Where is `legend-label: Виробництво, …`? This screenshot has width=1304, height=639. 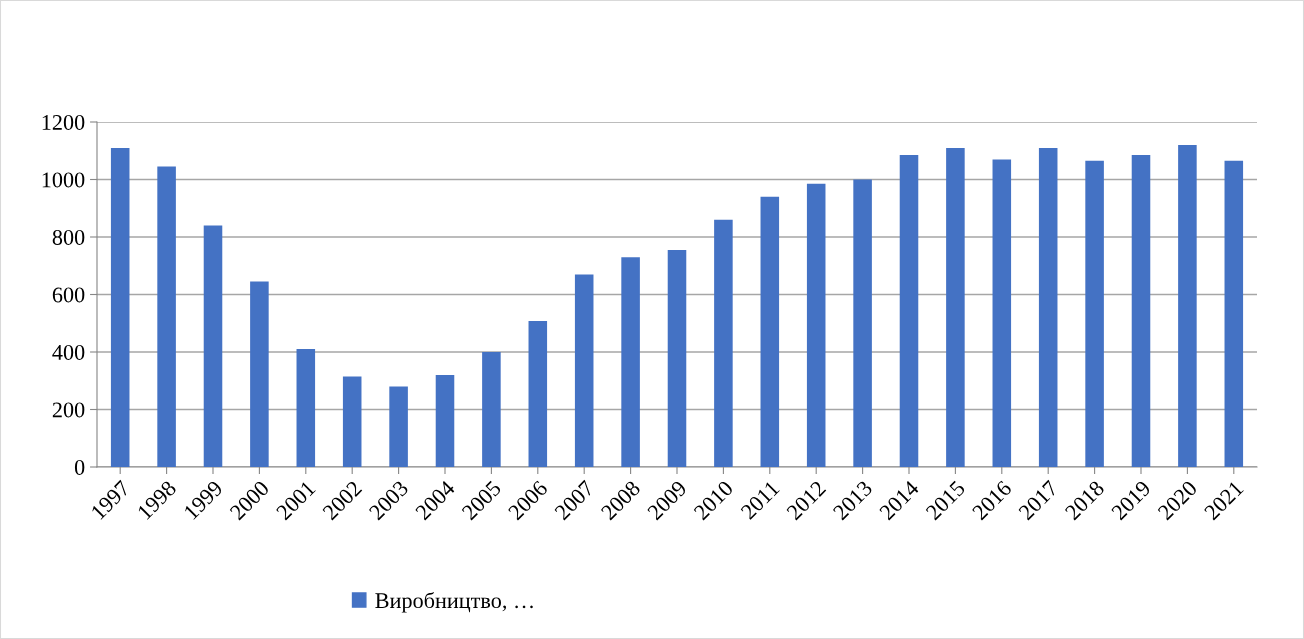
legend-label: Виробництво, … is located at coordinates (454, 602).